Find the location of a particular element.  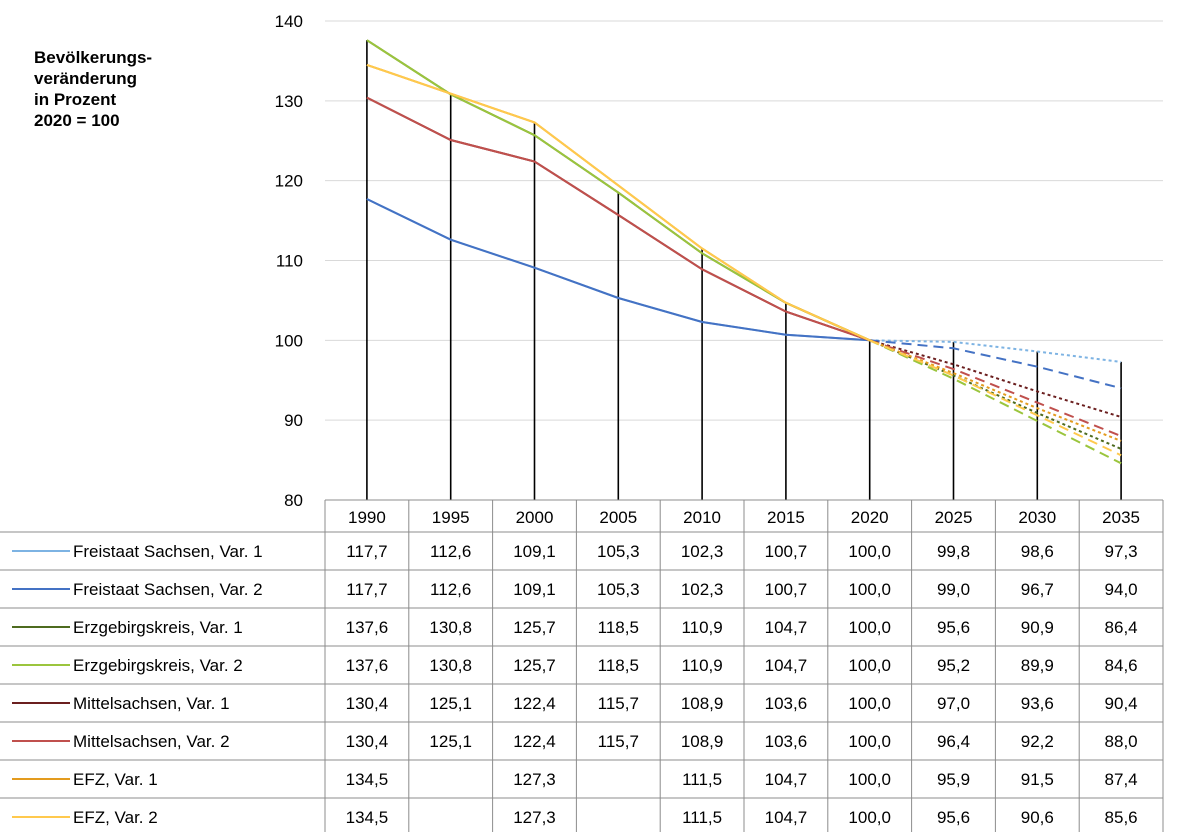

data-label: 103,6 is located at coordinates (786, 741).